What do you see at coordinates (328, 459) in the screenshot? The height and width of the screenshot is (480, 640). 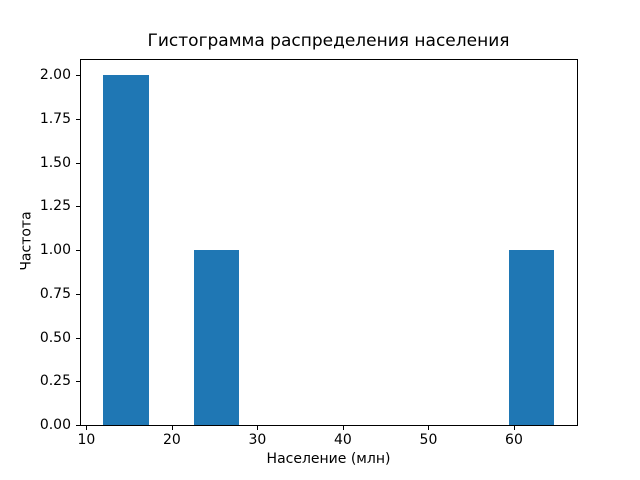 I see `x-axis-label: Население (млн)` at bounding box center [328, 459].